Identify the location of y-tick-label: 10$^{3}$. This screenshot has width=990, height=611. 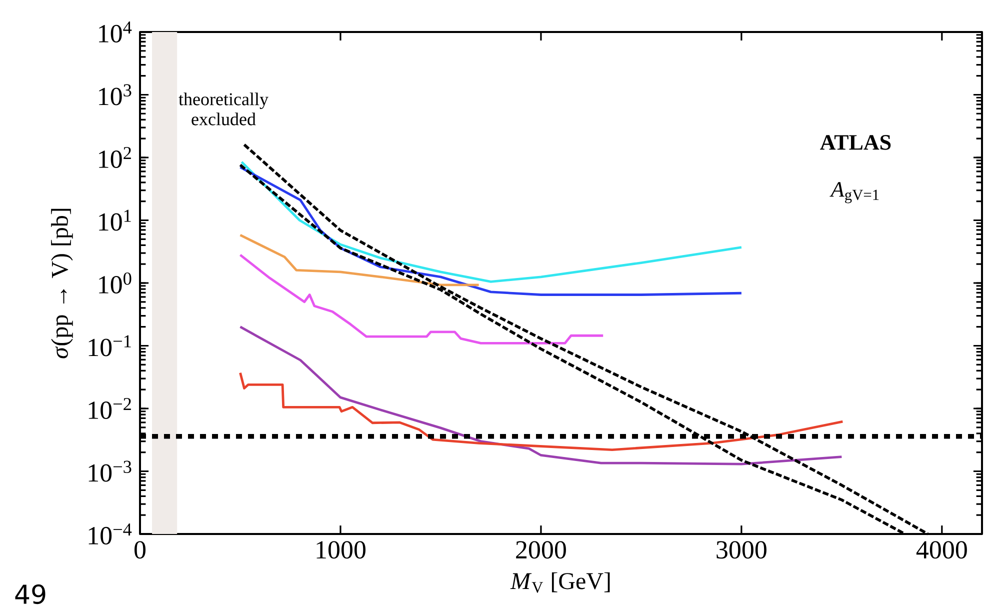
(115, 95).